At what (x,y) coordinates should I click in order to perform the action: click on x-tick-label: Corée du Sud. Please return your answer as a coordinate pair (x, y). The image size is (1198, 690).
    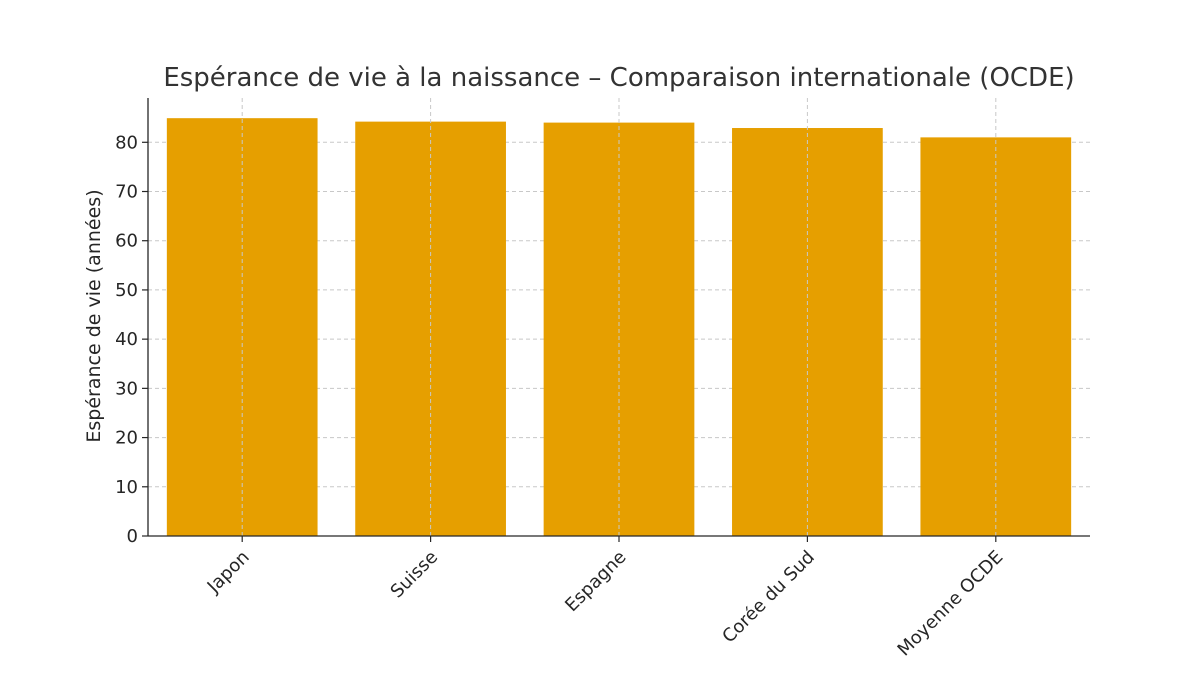
    Looking at the image, I should click on (768, 597).